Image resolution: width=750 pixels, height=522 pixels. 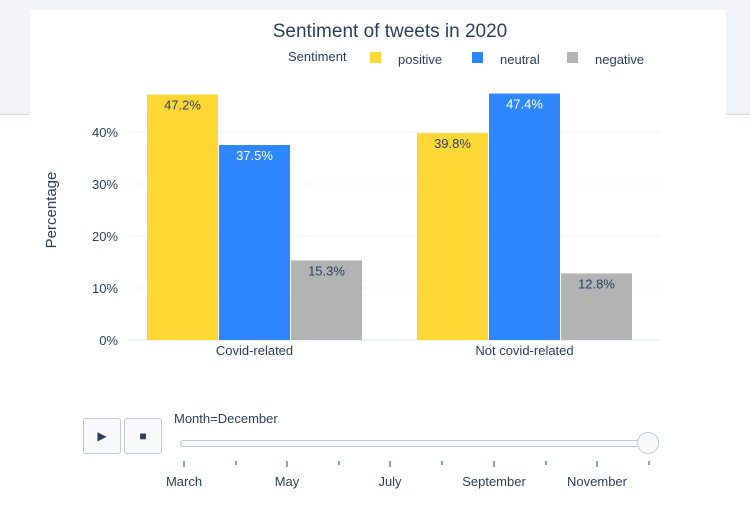 I want to click on x-tick-labels: Covid-related Not covid-related, so click(x=395, y=350).